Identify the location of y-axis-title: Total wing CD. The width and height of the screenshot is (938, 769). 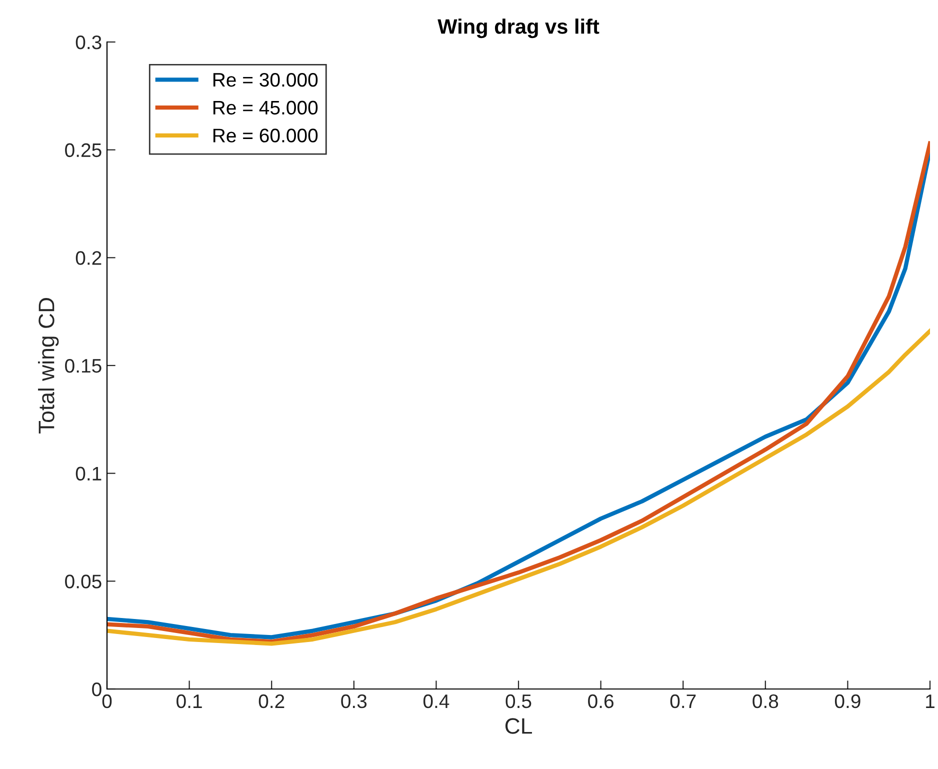
(48, 366).